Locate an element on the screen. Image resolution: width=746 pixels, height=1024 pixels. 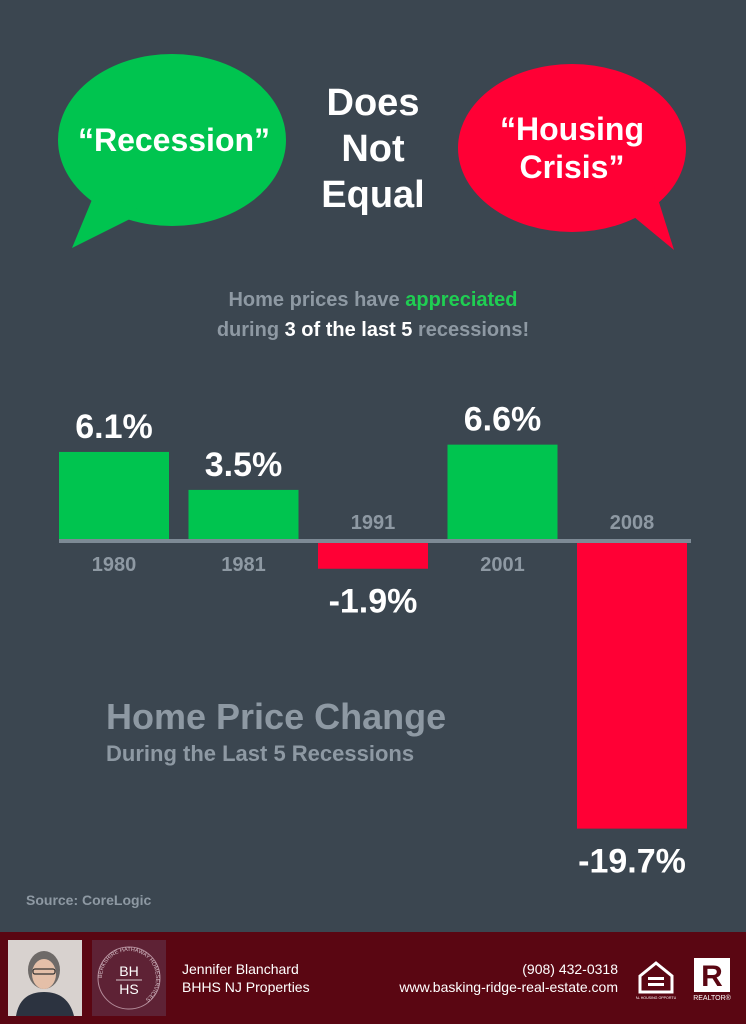
bhhs-logo: BERKSHIRE HATHAWAY HOMESERVICES BH HS is located at coordinates (129, 978).